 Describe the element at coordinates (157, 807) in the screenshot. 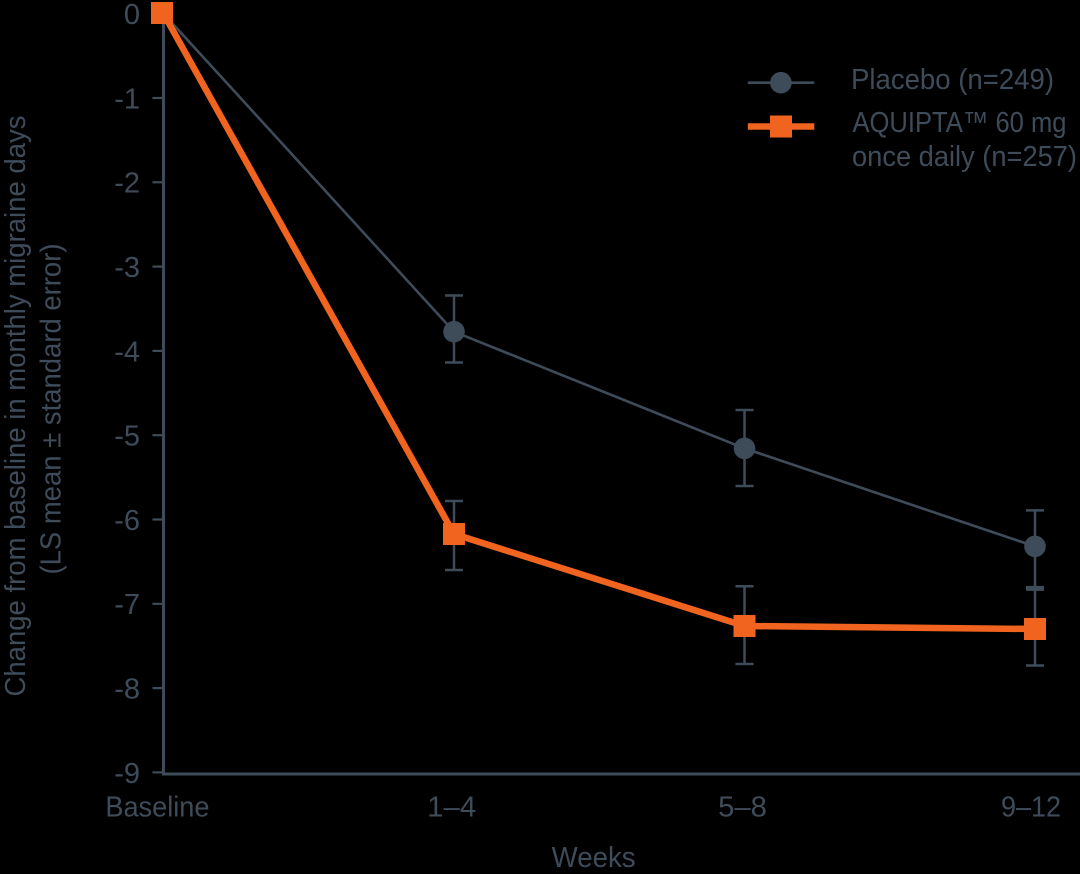

I see `svg-text: Baseline` at that location.